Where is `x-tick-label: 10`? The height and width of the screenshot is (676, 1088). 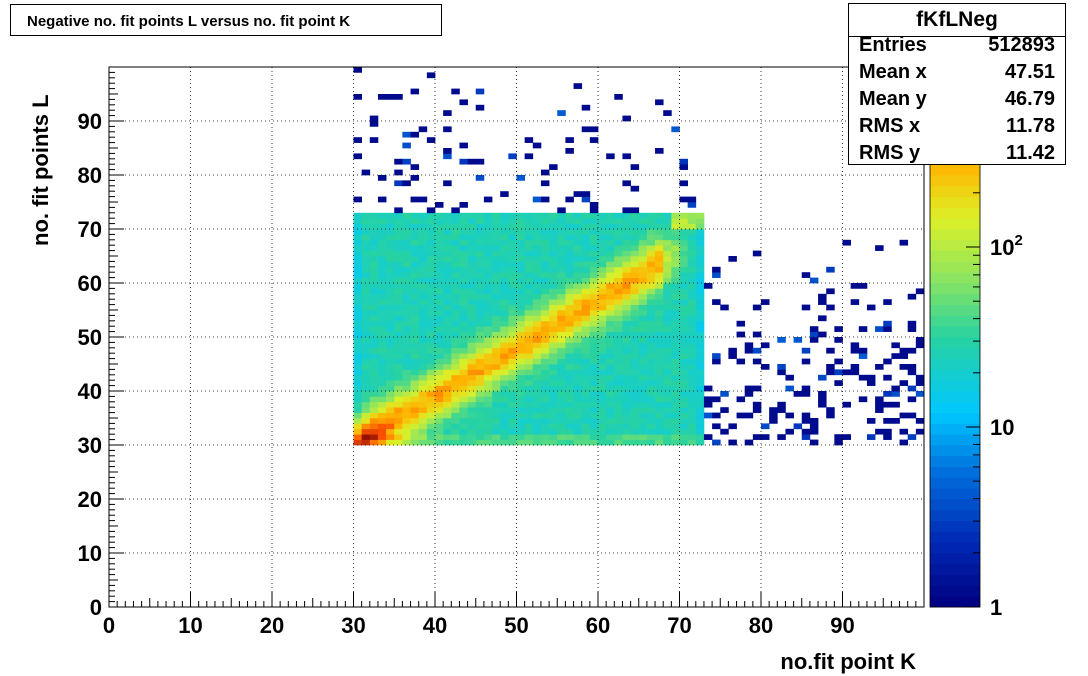
x-tick-label: 10 is located at coordinates (190, 625).